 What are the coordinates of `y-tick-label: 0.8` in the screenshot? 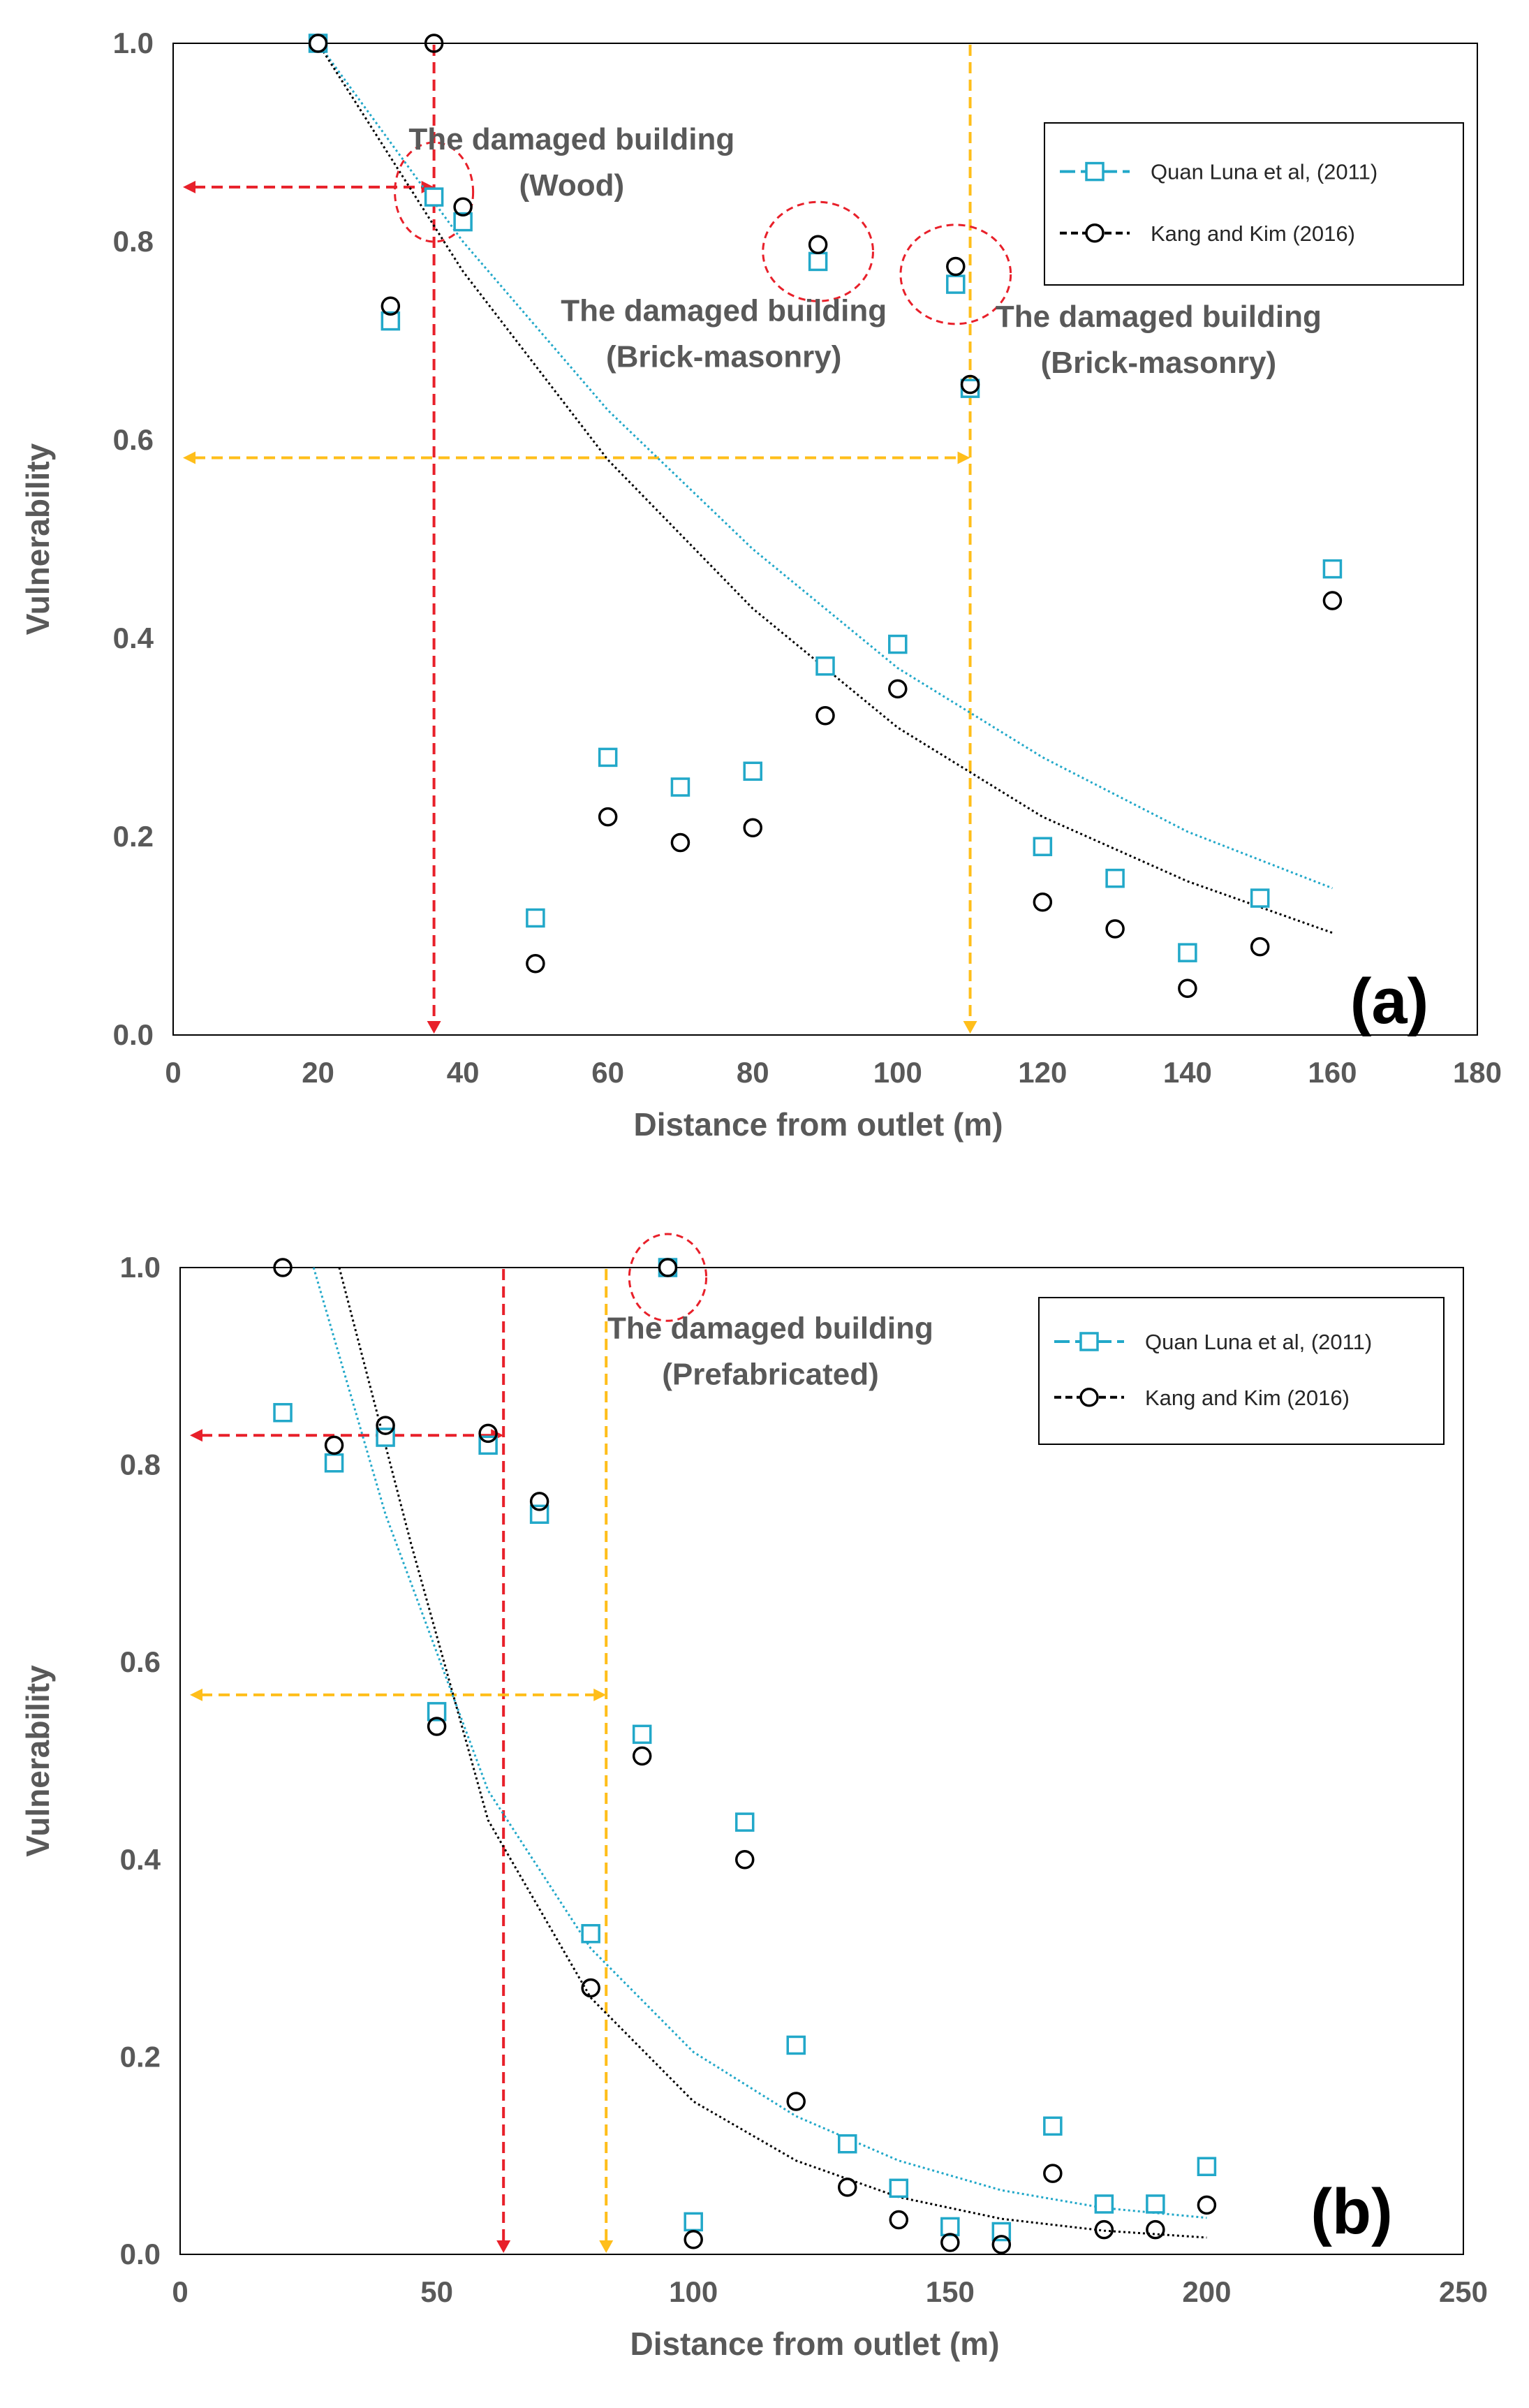 It's located at (140, 1464).